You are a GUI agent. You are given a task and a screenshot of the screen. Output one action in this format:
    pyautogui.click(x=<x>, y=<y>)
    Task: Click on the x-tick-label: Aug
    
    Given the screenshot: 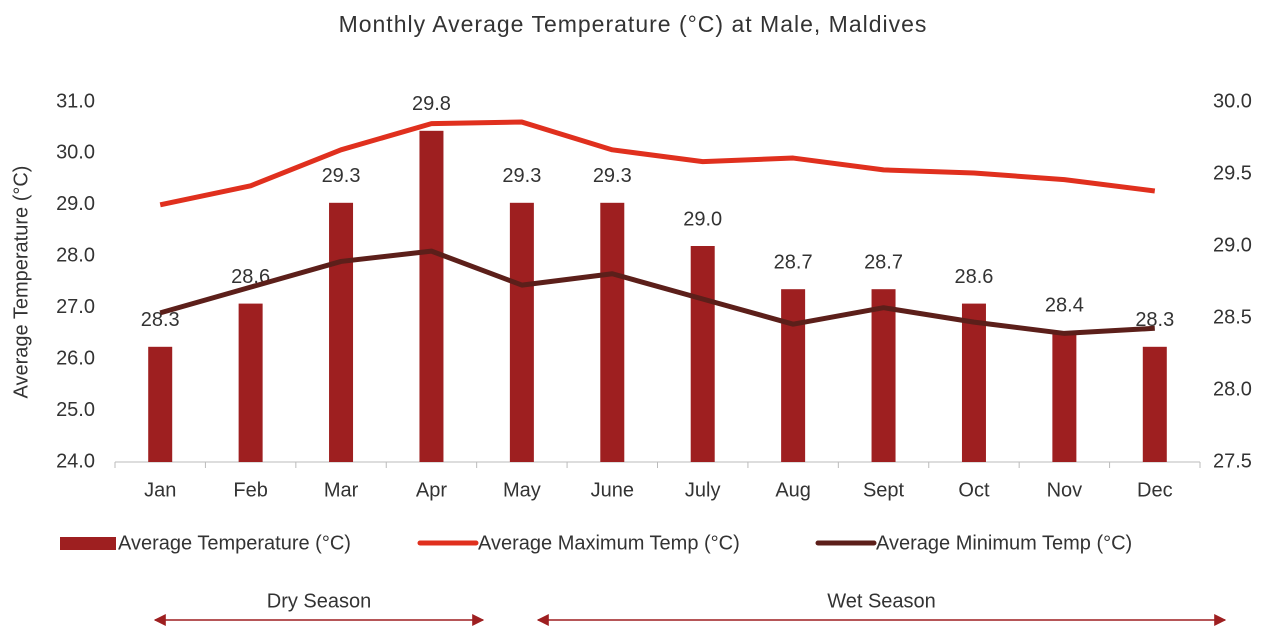 What is the action you would take?
    pyautogui.click(x=793, y=490)
    